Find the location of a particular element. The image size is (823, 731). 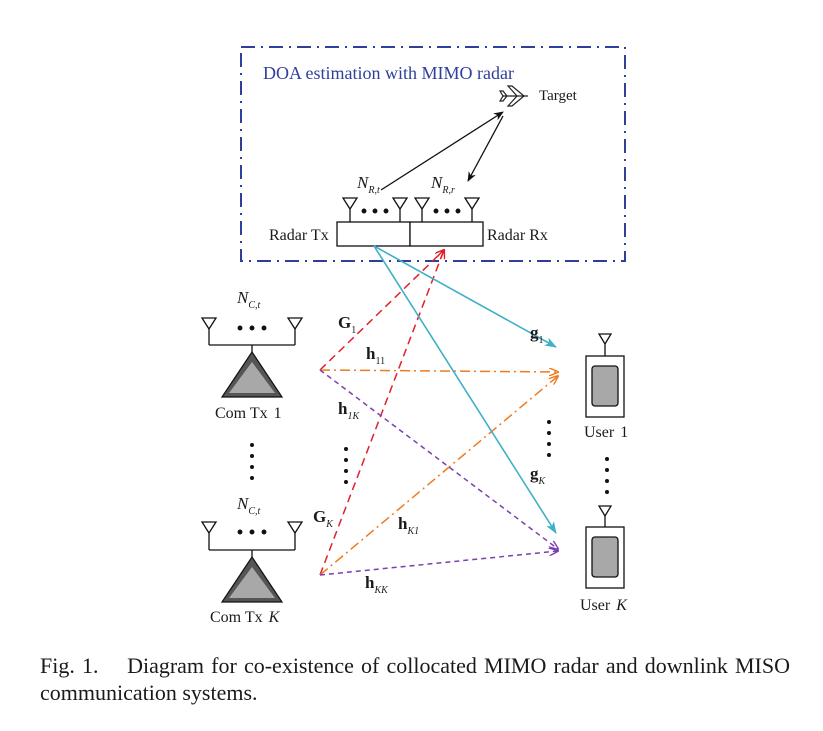

channel-h1K-line is located at coordinates (438, 459).